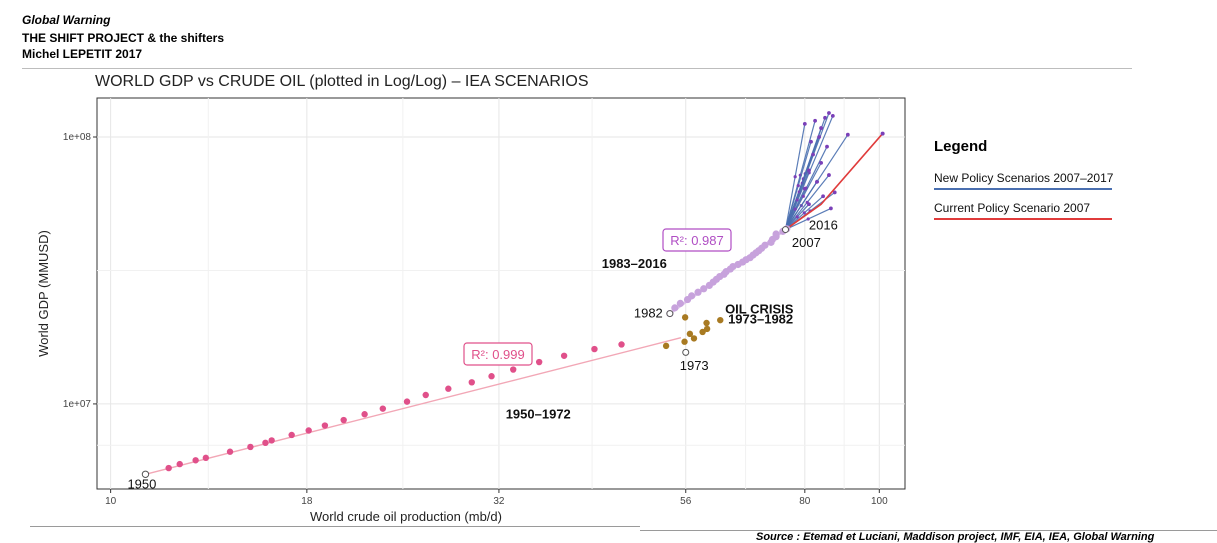 This screenshot has width=1217, height=543. I want to click on legend-item-new-policy: New Policy Scenarios 2007–2017, so click(1024, 178).